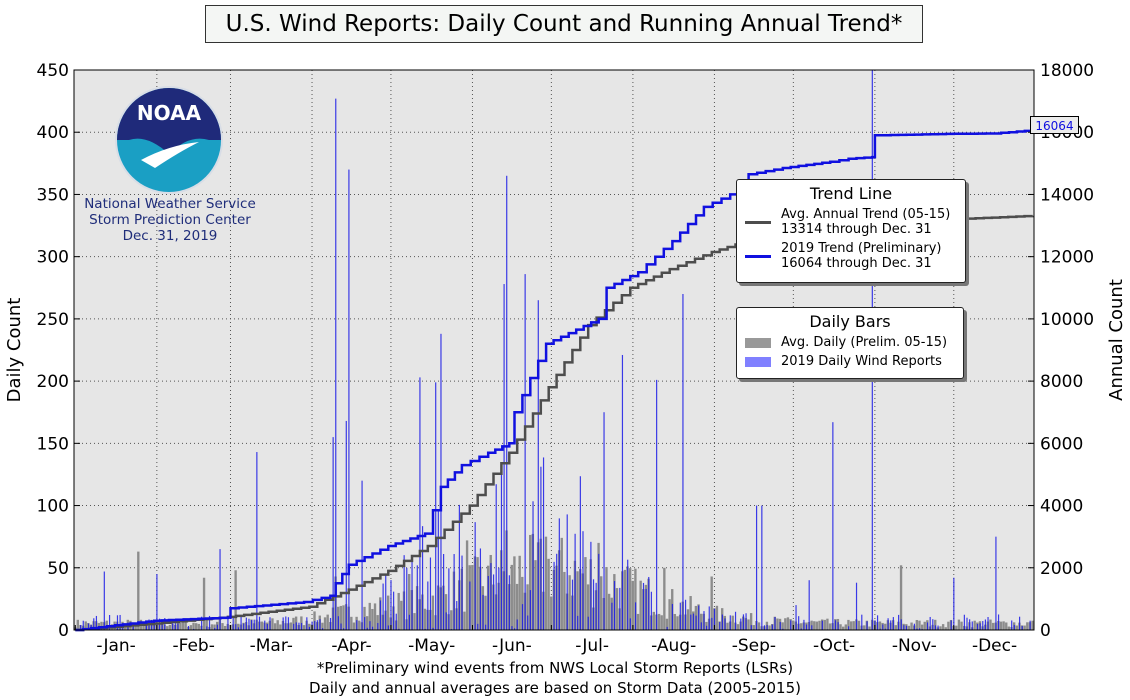 Image resolution: width=1130 pixels, height=700 pixels. What do you see at coordinates (193, 646) in the screenshot?
I see `x-tick-label: -Feb-` at bounding box center [193, 646].